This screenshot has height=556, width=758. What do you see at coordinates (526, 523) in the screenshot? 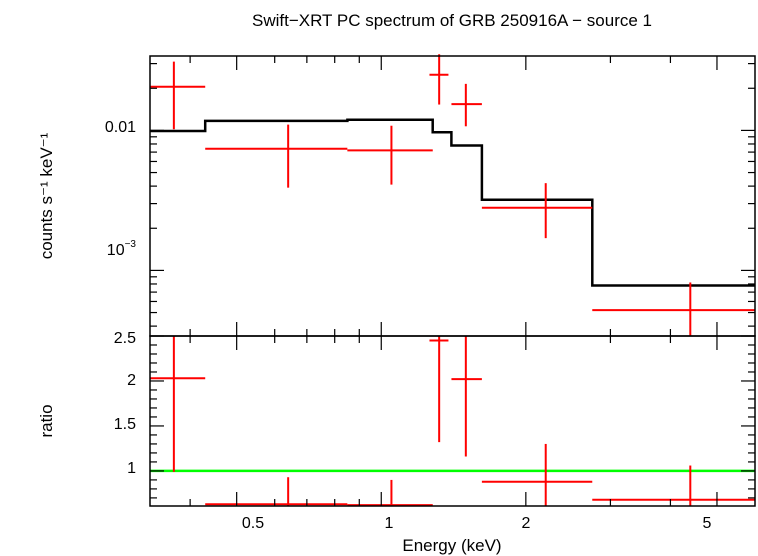
I see `x-tick-label-2: 2` at bounding box center [526, 523].